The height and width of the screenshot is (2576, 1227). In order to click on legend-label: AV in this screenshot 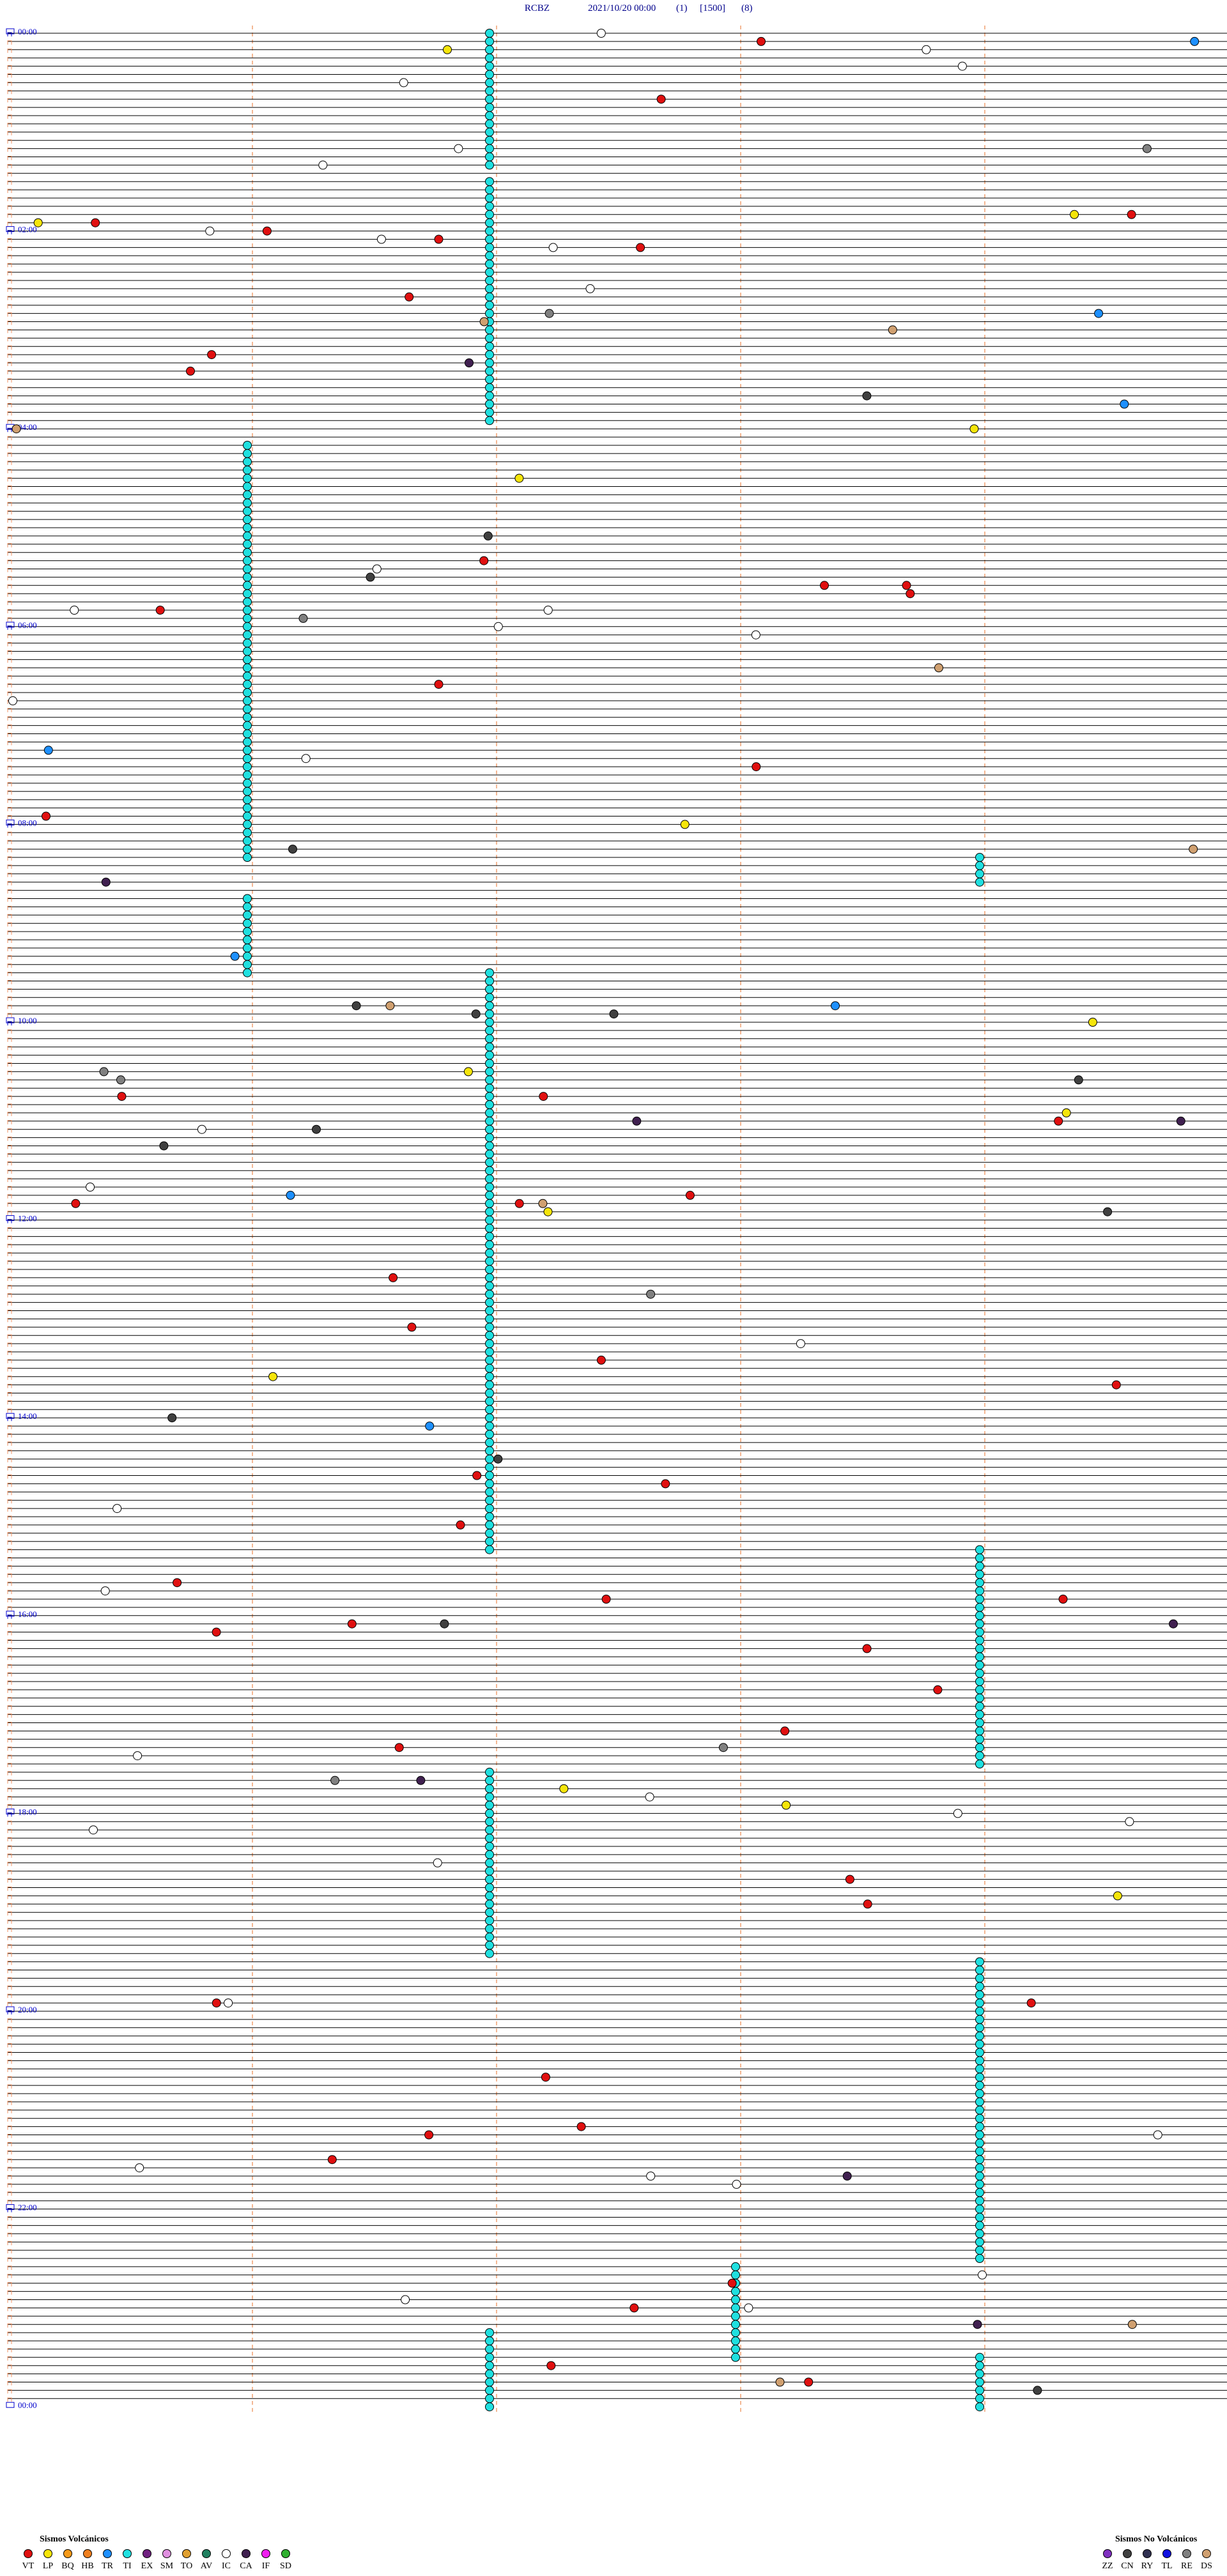, I will do `click(206, 2566)`.